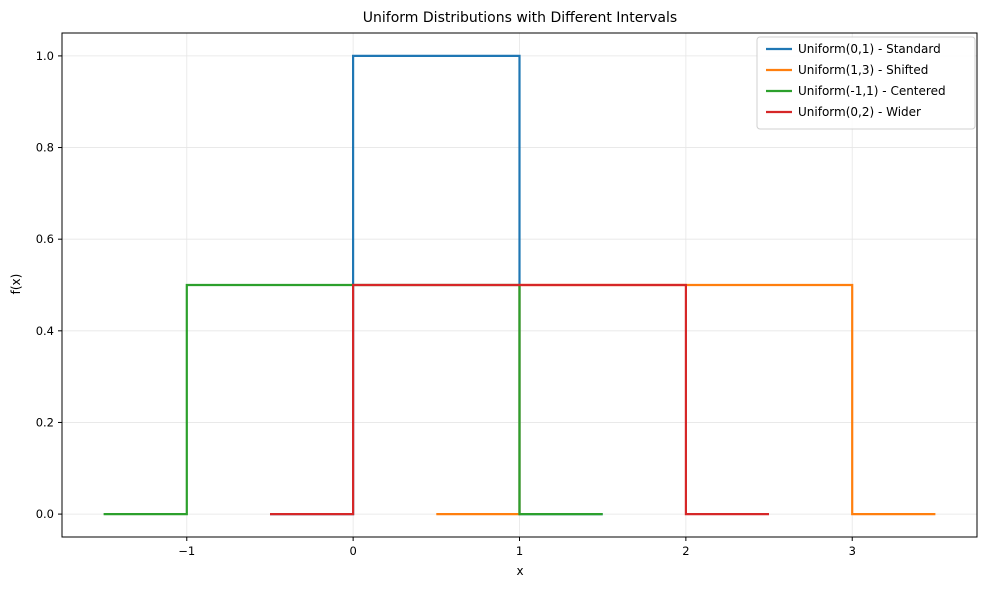 This screenshot has width=989, height=590. I want to click on legend-label: Uniform(-1,1) - Centered, so click(872, 91).